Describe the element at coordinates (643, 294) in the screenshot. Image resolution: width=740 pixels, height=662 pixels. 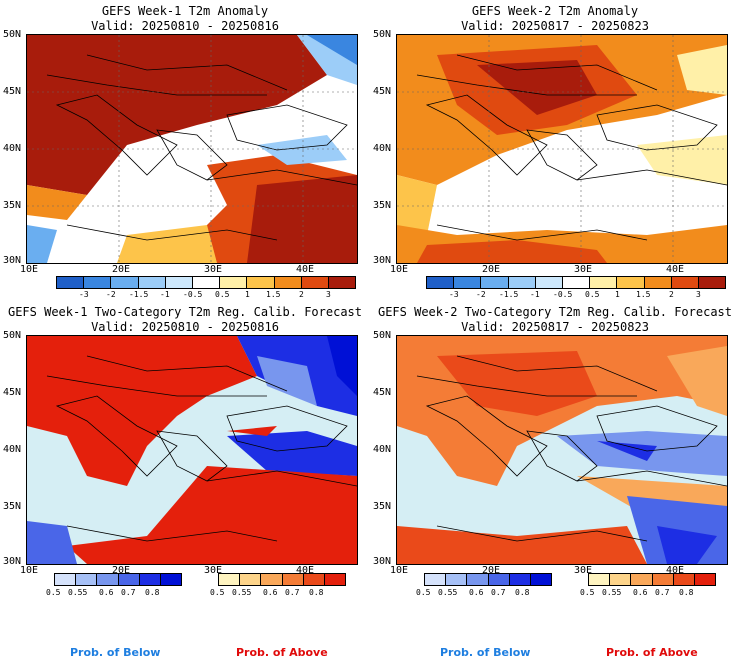
I see `colorbar-label: 1.5` at that location.